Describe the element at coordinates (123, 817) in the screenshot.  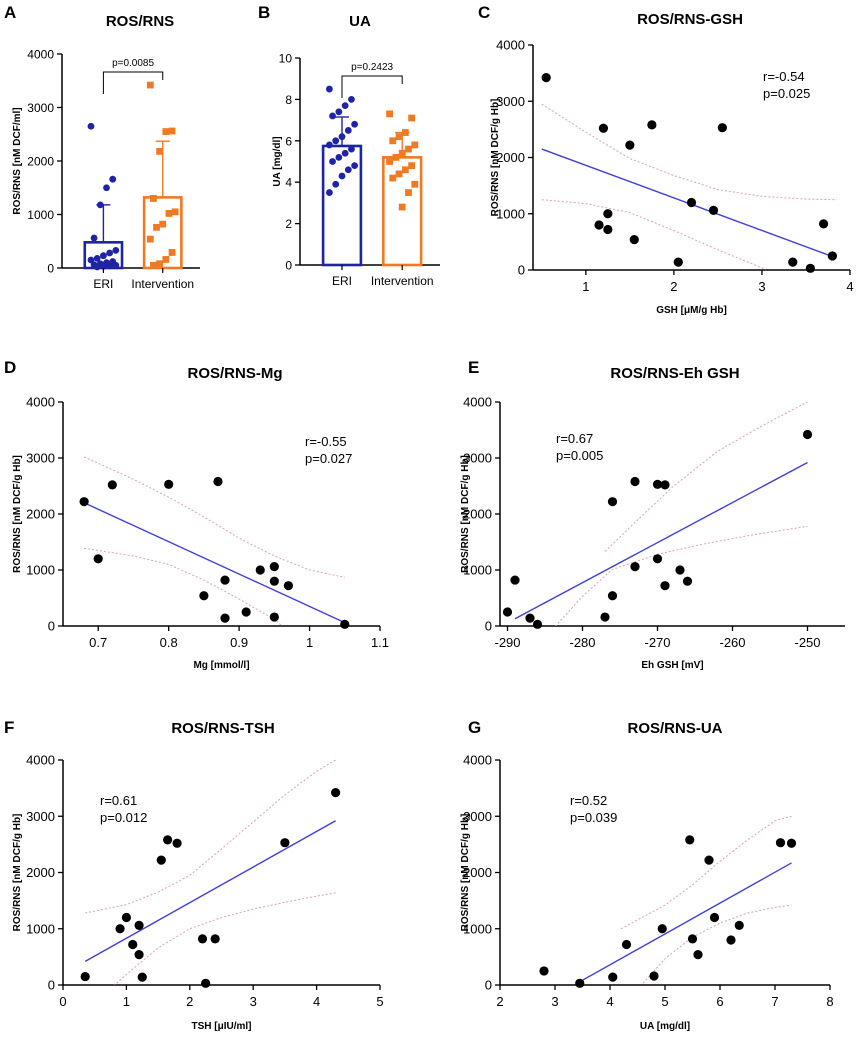
I see `correlation-p: p=0.012` at that location.